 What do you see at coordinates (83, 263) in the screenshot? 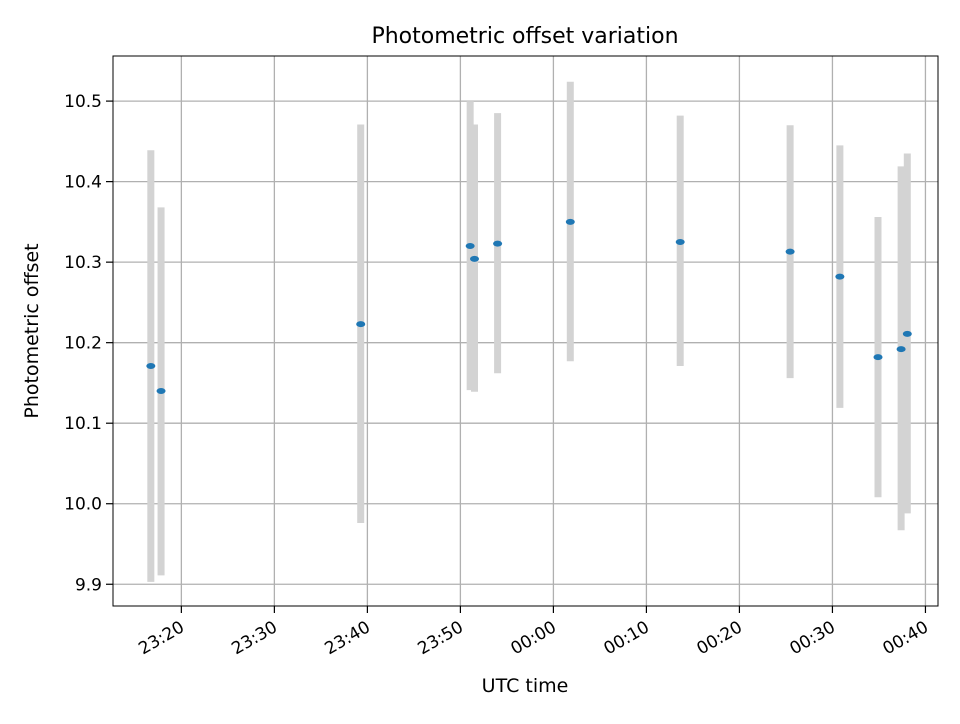
I see `y-tick-label: 10.3` at bounding box center [83, 263].